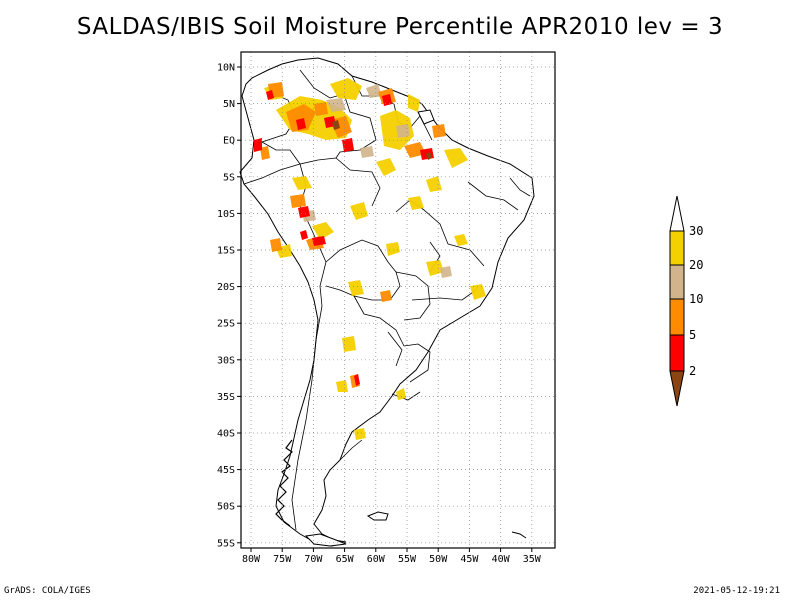 This screenshot has width=800, height=600. What do you see at coordinates (692, 335) in the screenshot?
I see `legend-label-5: 5` at bounding box center [692, 335].